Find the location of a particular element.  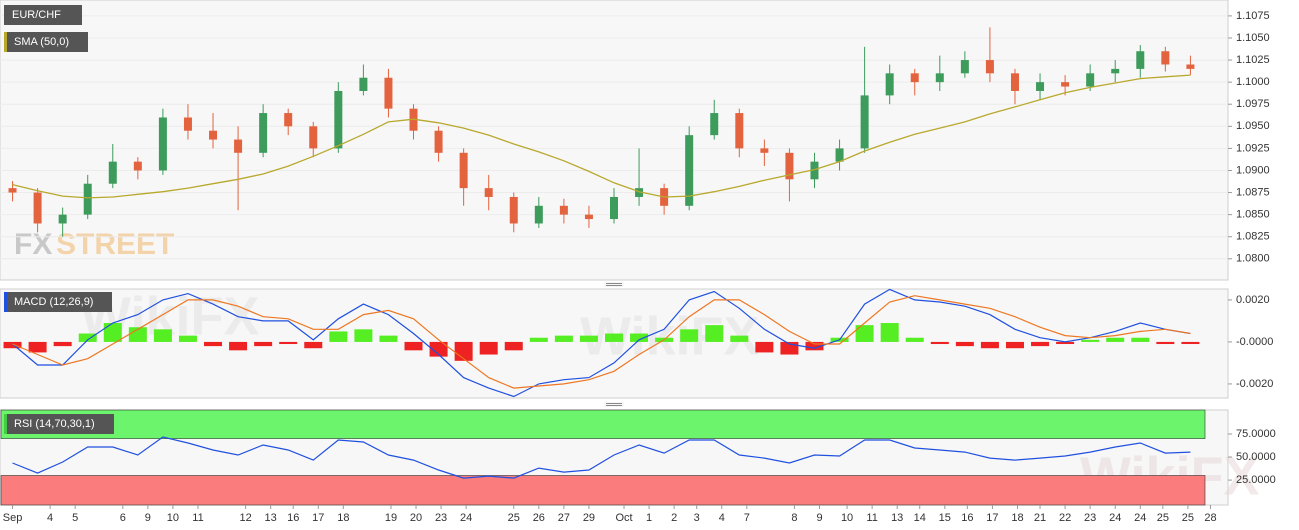

x-tick-label: 22 is located at coordinates (1065, 518).